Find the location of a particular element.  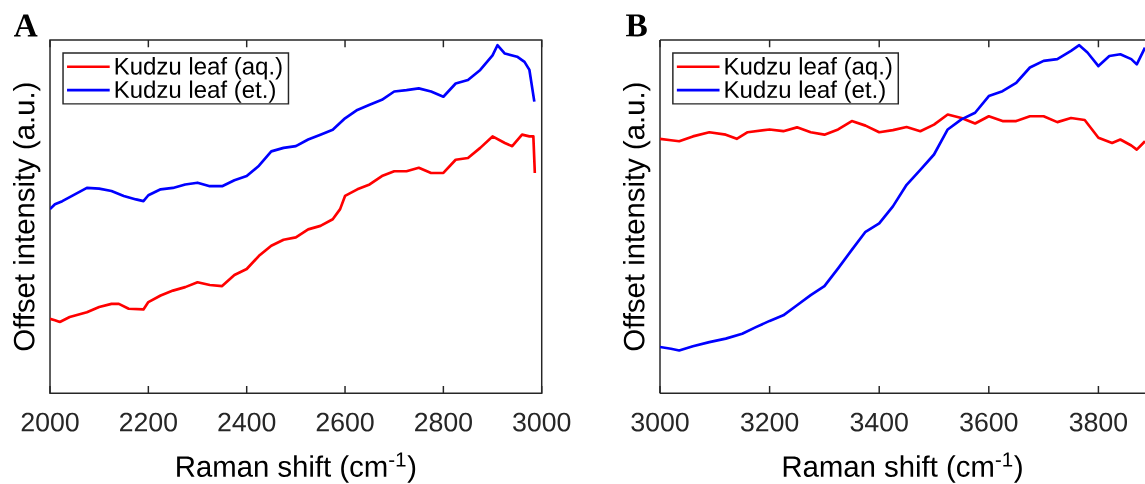

chart-title: B is located at coordinates (636, 25).